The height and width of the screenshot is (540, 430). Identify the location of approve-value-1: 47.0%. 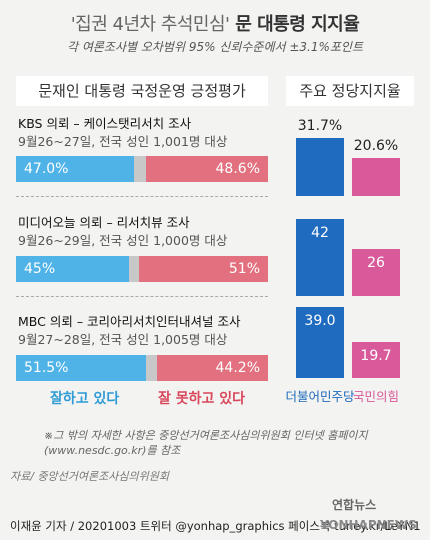
(46, 169).